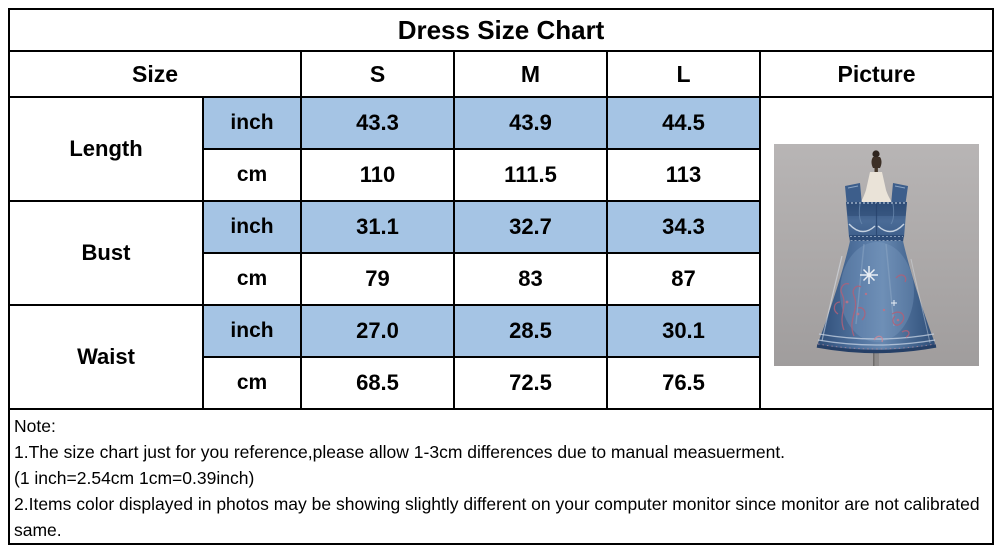 The height and width of the screenshot is (550, 1000). I want to click on dress-straps, so click(877, 195).